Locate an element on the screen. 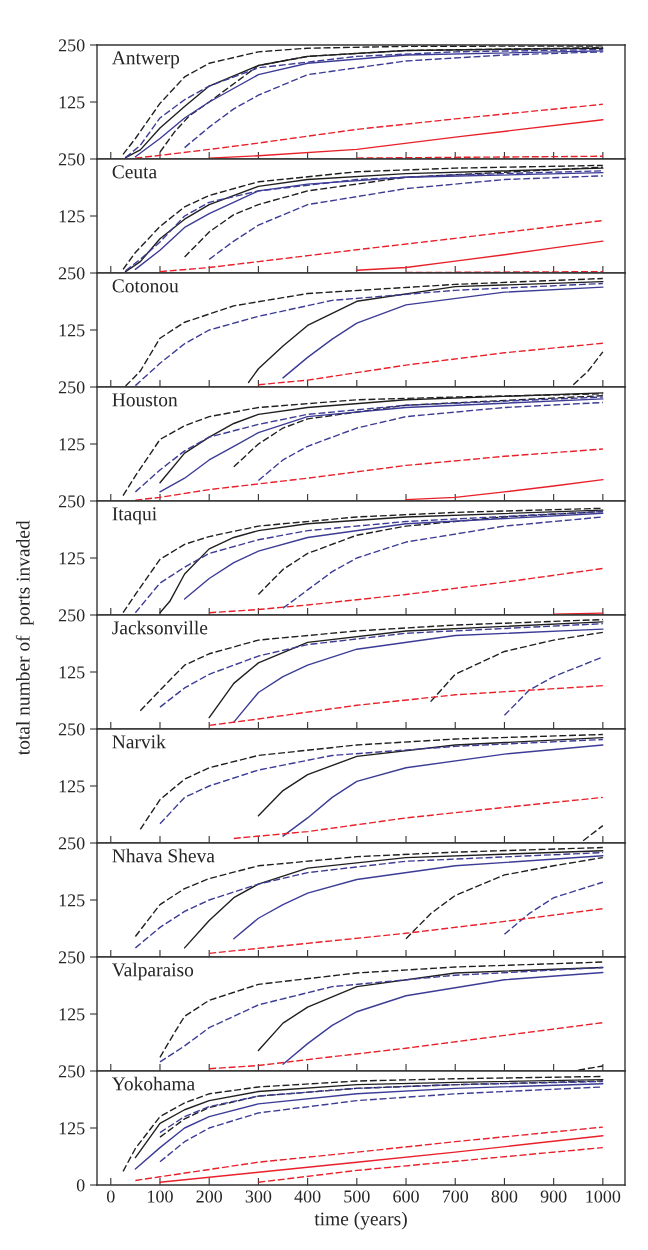 This screenshot has width=648, height=1250. x-tick-label: 100 is located at coordinates (160, 1196).